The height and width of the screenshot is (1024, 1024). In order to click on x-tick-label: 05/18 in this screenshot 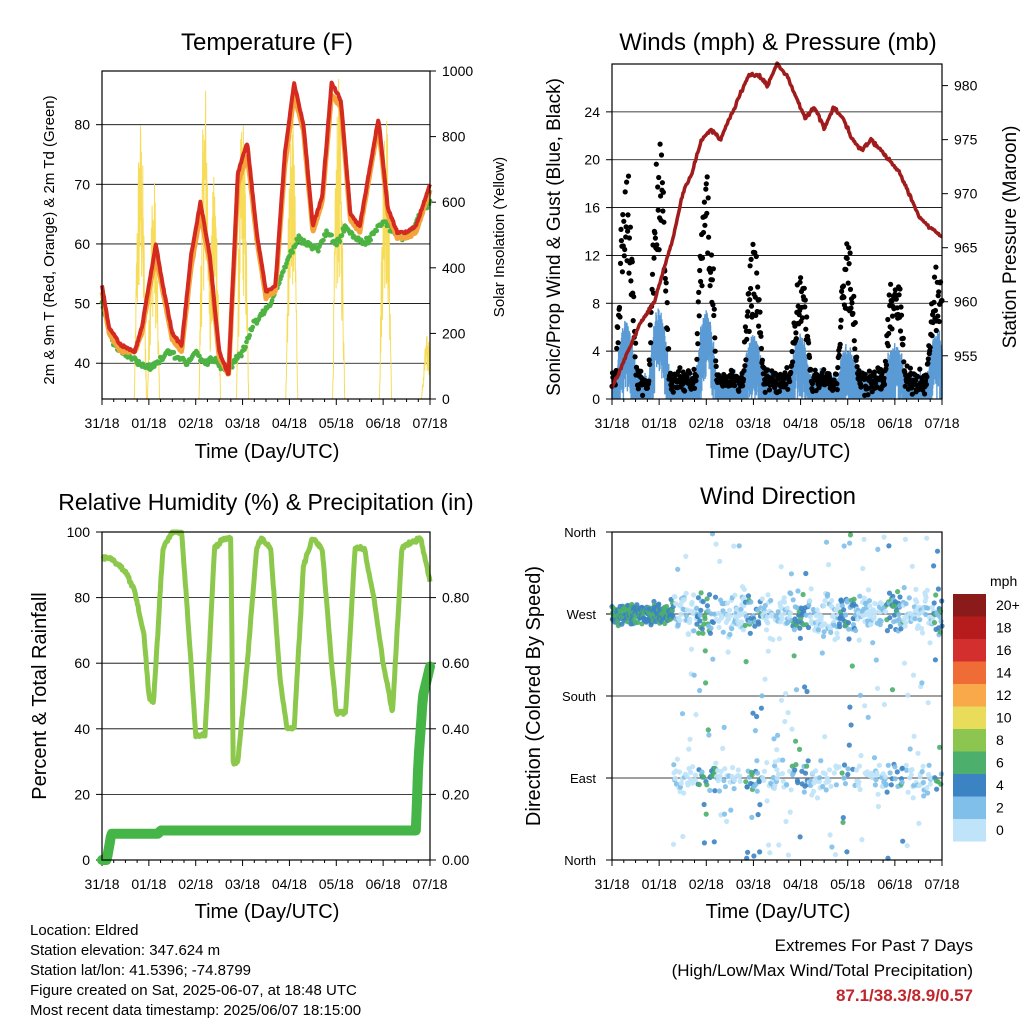, I will do `click(847, 884)`.